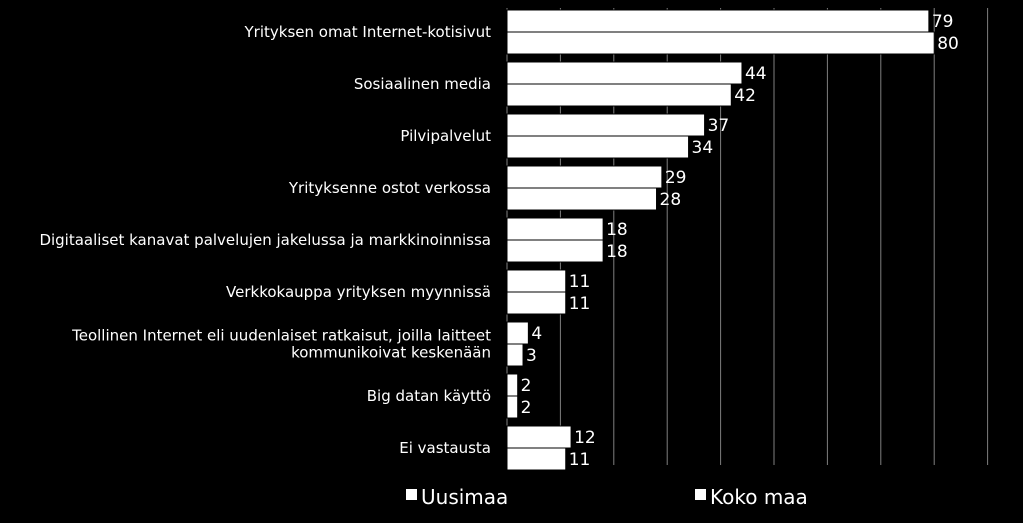  Describe the element at coordinates (719, 126) in the screenshot. I see `value-label: 37` at that location.